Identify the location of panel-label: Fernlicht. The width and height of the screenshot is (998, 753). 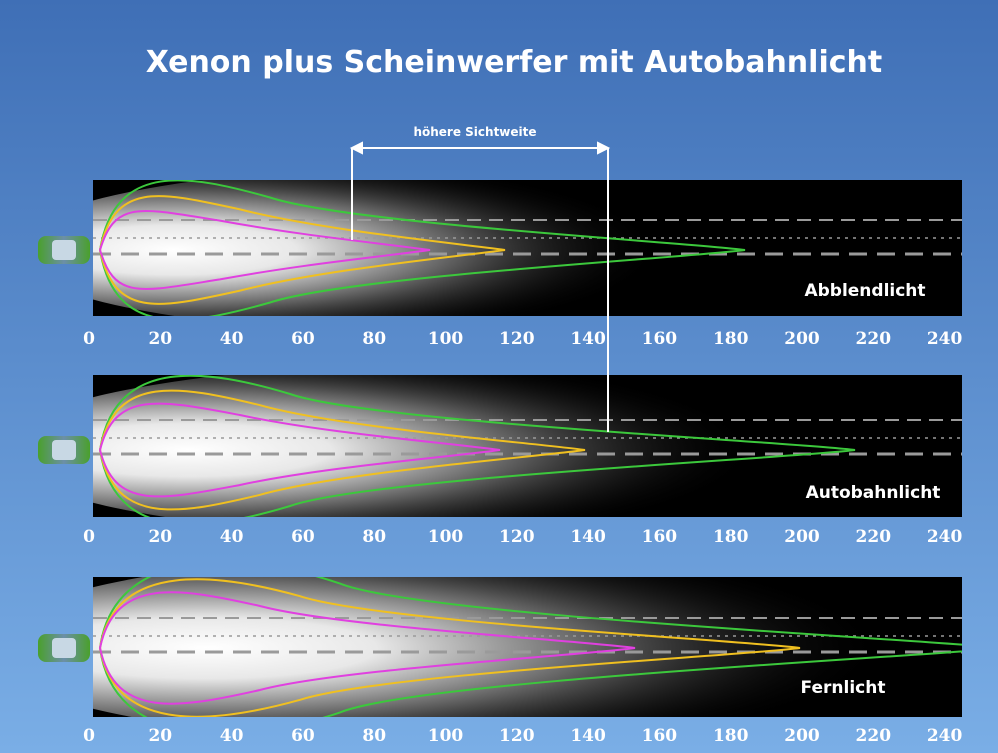
(843, 688).